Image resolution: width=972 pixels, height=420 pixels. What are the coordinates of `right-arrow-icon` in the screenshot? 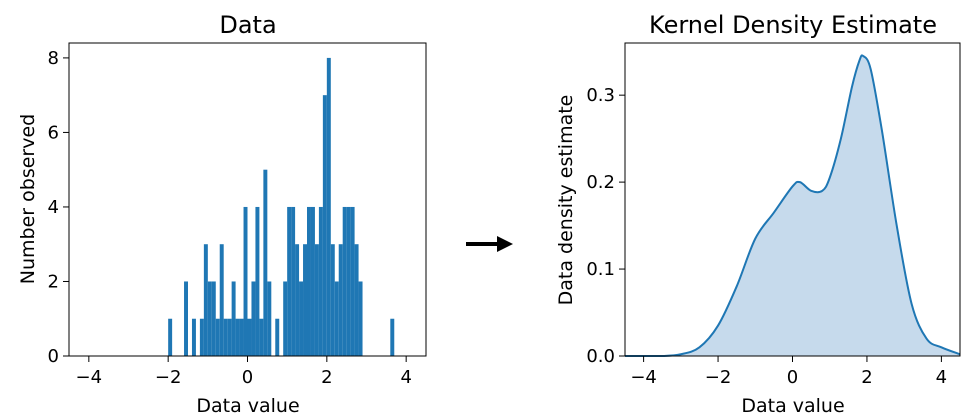 It's located at (489, 244).